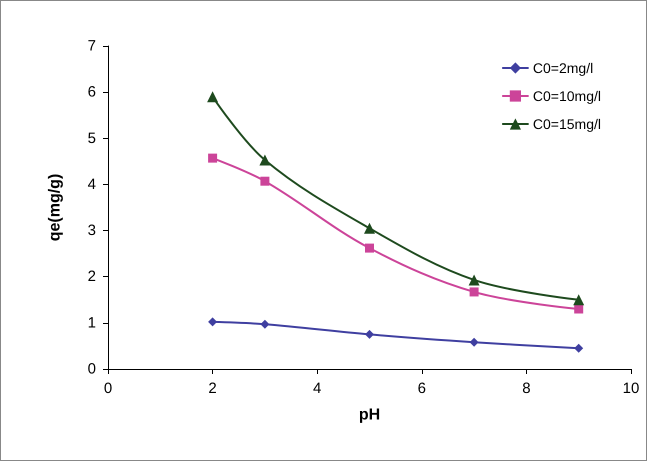 The width and height of the screenshot is (647, 461). Describe the element at coordinates (212, 388) in the screenshot. I see `x-tick-label: 2` at that location.